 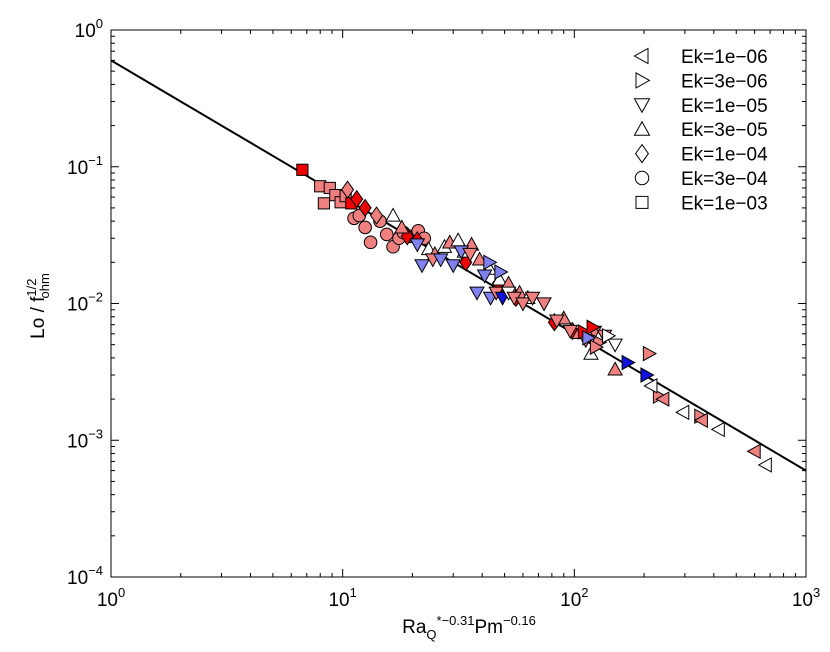 I want to click on legend-entry: Ek=1e−04, so click(x=701, y=154).